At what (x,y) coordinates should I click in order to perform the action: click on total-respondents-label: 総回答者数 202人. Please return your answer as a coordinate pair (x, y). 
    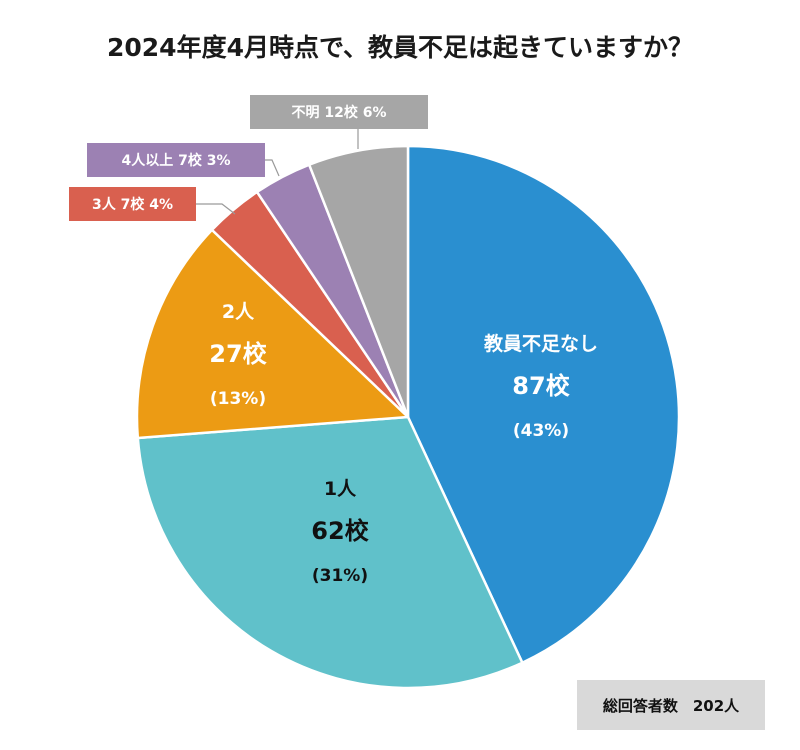
    Looking at the image, I should click on (671, 705).